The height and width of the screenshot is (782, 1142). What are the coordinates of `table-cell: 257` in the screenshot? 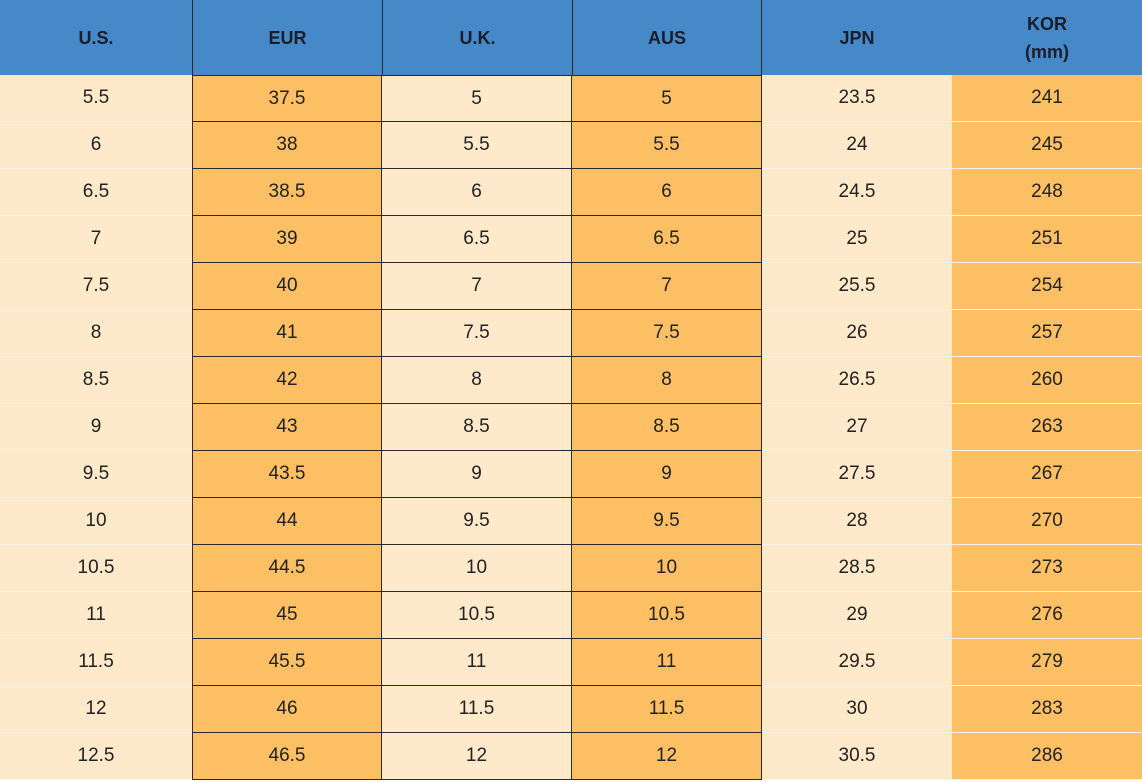 It's located at (1047, 333).